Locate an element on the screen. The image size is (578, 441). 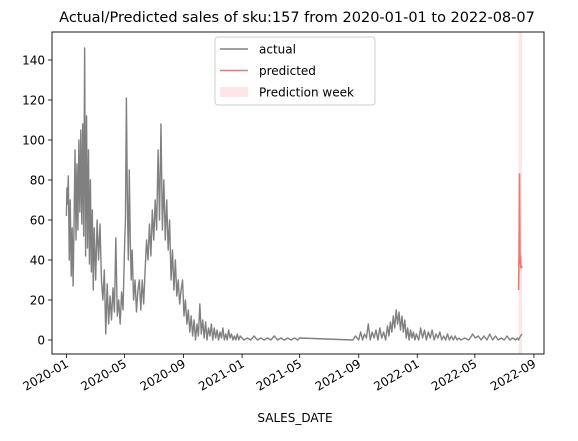
x-tick-label: 2022-01 is located at coordinates (396, 374).